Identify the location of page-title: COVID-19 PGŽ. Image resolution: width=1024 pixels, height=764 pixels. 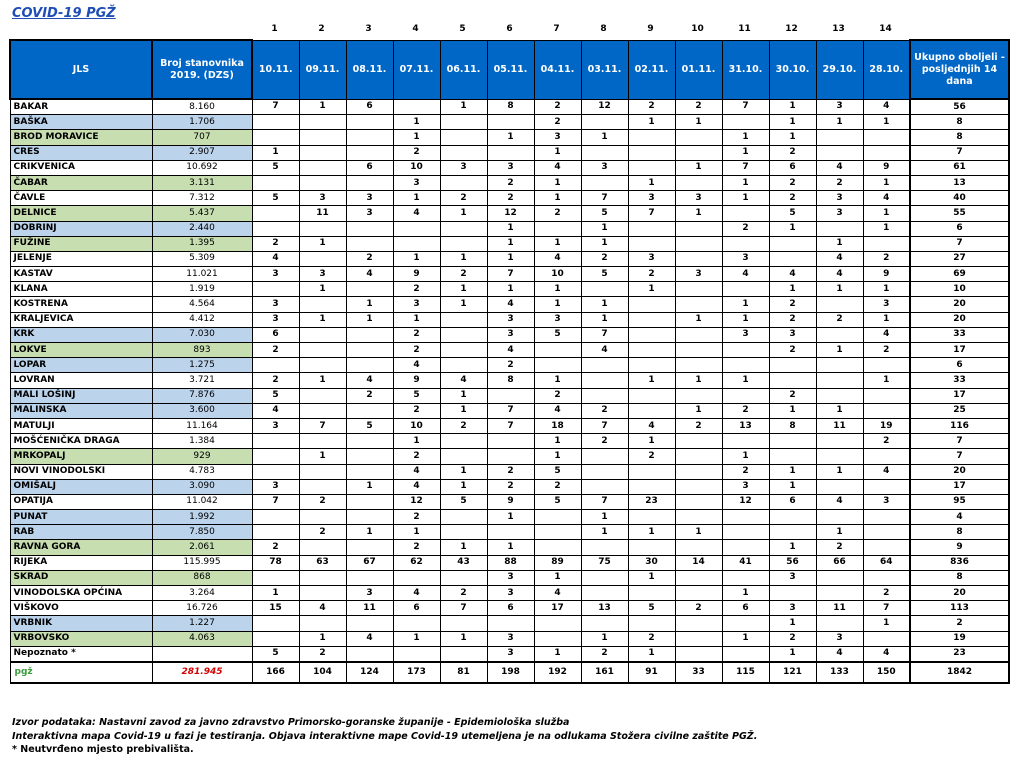
(64, 13).